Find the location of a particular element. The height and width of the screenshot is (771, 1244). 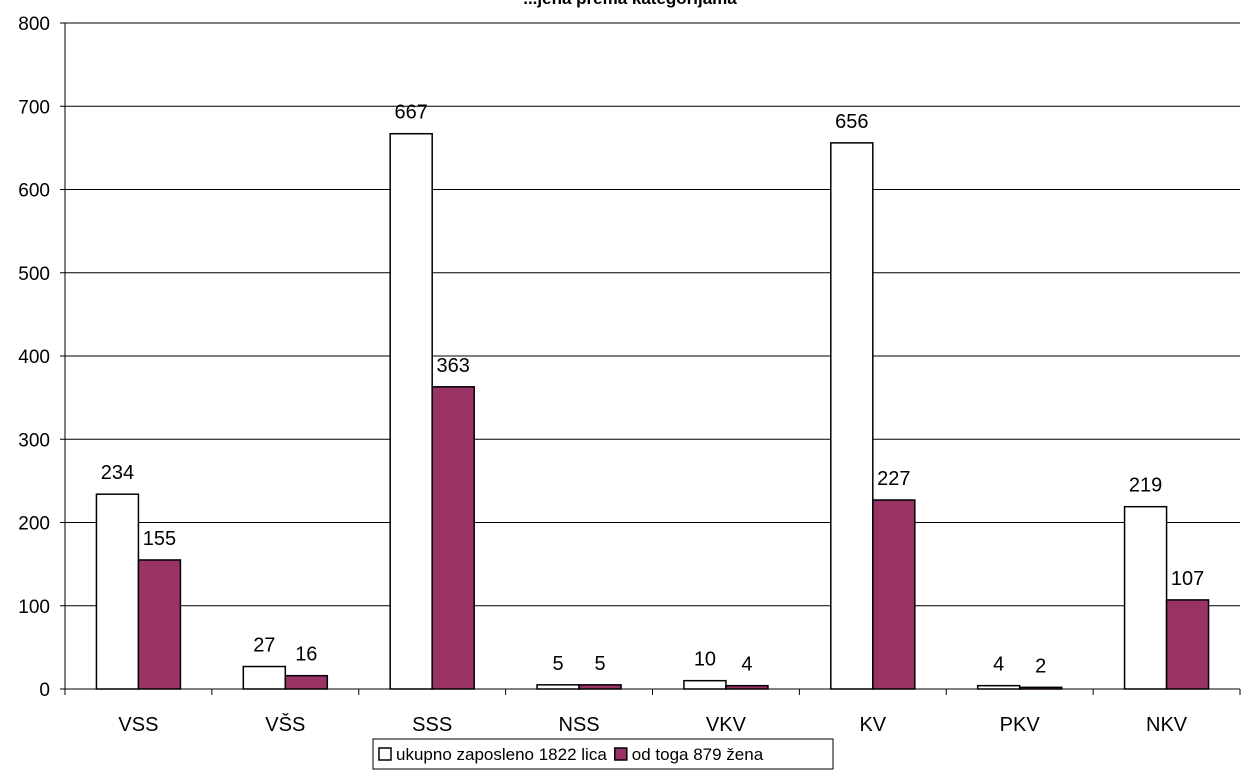

data-label: 219 is located at coordinates (1145, 486).